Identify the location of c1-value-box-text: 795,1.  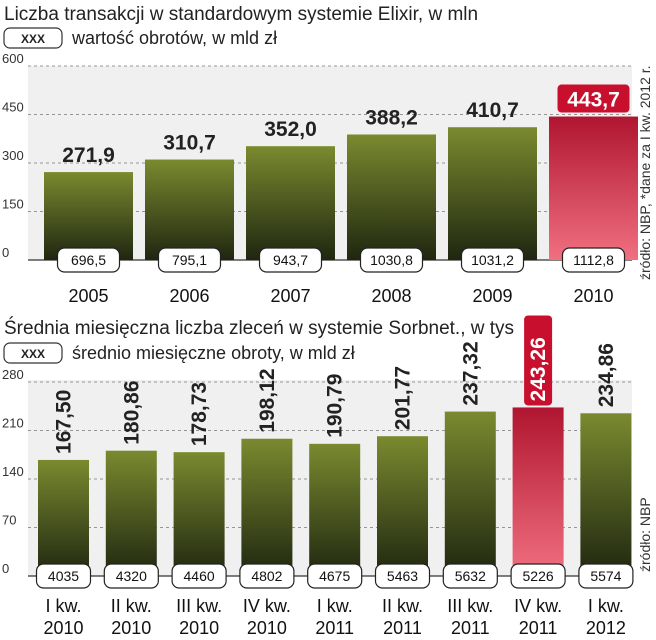
(189, 260).